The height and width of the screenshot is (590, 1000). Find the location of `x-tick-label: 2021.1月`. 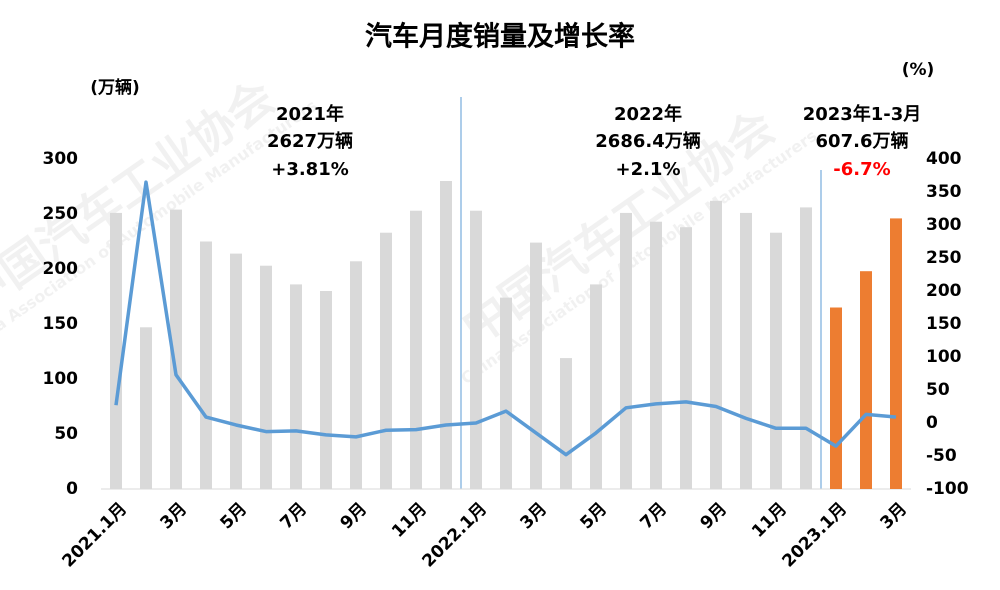

x-tick-label: 2021.1月 is located at coordinates (95, 535).